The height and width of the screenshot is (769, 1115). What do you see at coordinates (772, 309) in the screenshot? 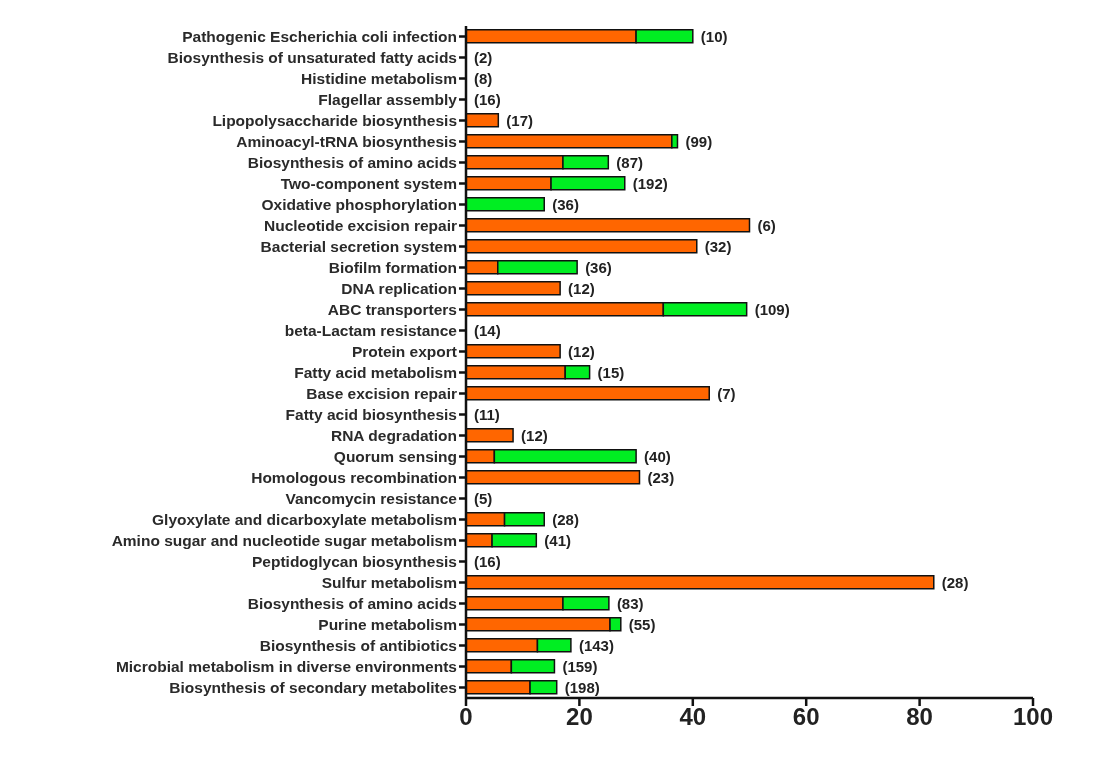
I see `annotation: (109)` at bounding box center [772, 309].